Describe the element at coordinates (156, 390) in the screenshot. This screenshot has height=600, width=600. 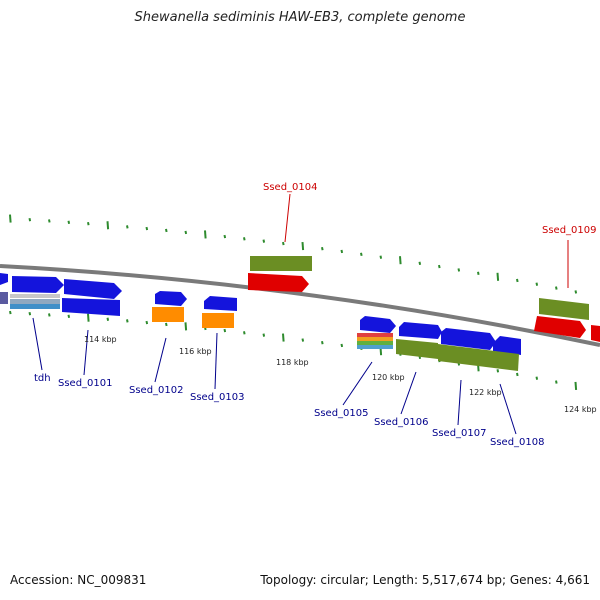
I see `gene-label-ssed-0102: Ssed_0102` at that location.